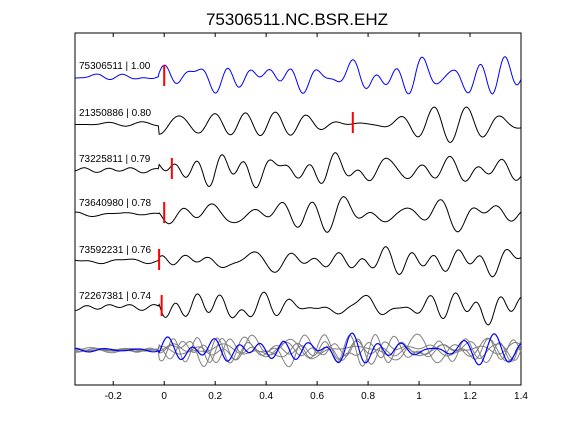 The image size is (576, 432). Describe the element at coordinates (521, 396) in the screenshot. I see `x-tick-label: 1.4` at that location.